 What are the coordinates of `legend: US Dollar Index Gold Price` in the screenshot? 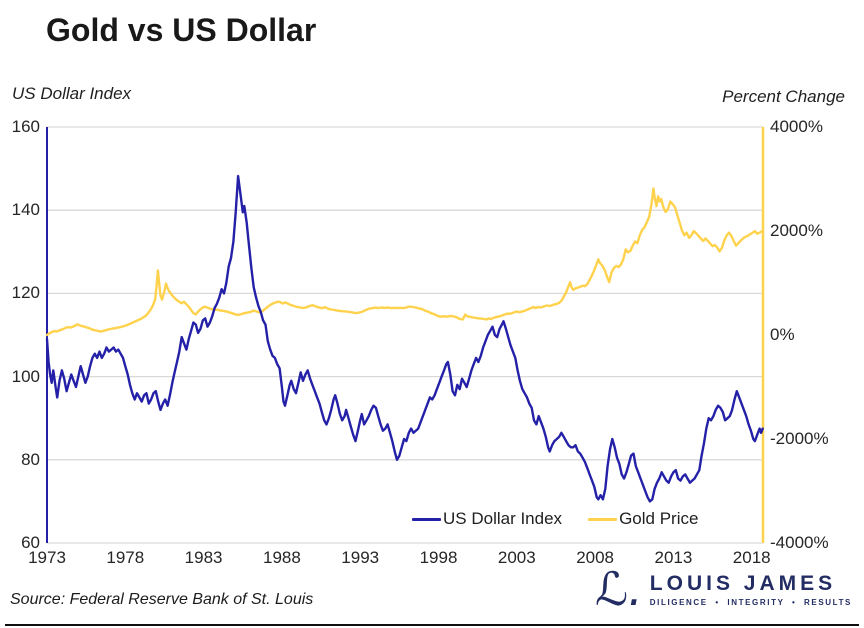 It's located at (555, 519).